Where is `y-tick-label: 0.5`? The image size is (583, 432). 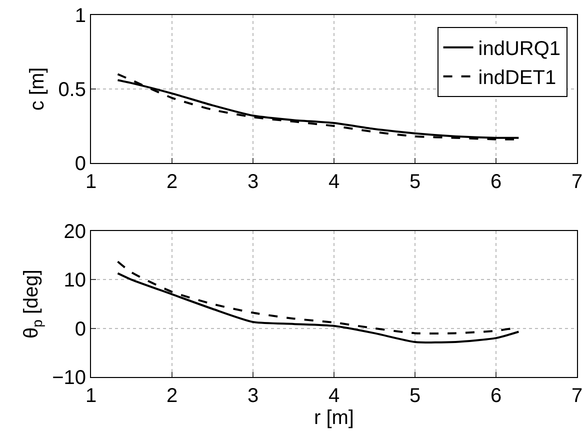
y-tick-label: 0.5 is located at coordinates (72, 90).